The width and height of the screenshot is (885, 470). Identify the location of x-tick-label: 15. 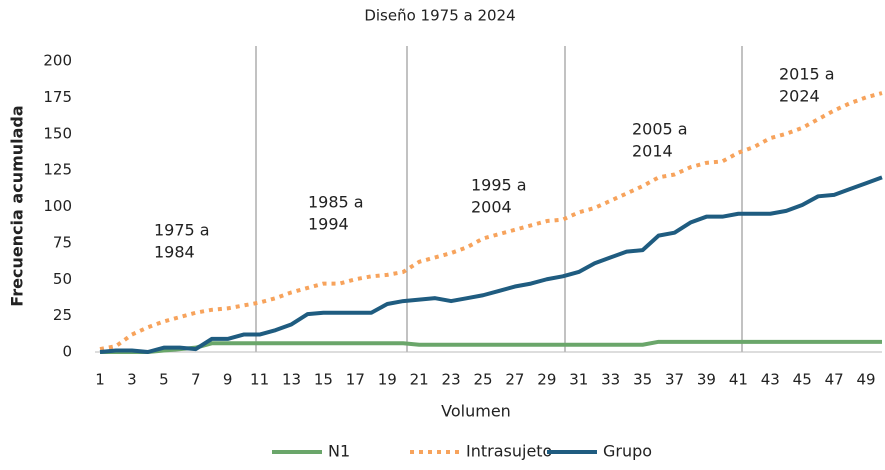
(323, 380).